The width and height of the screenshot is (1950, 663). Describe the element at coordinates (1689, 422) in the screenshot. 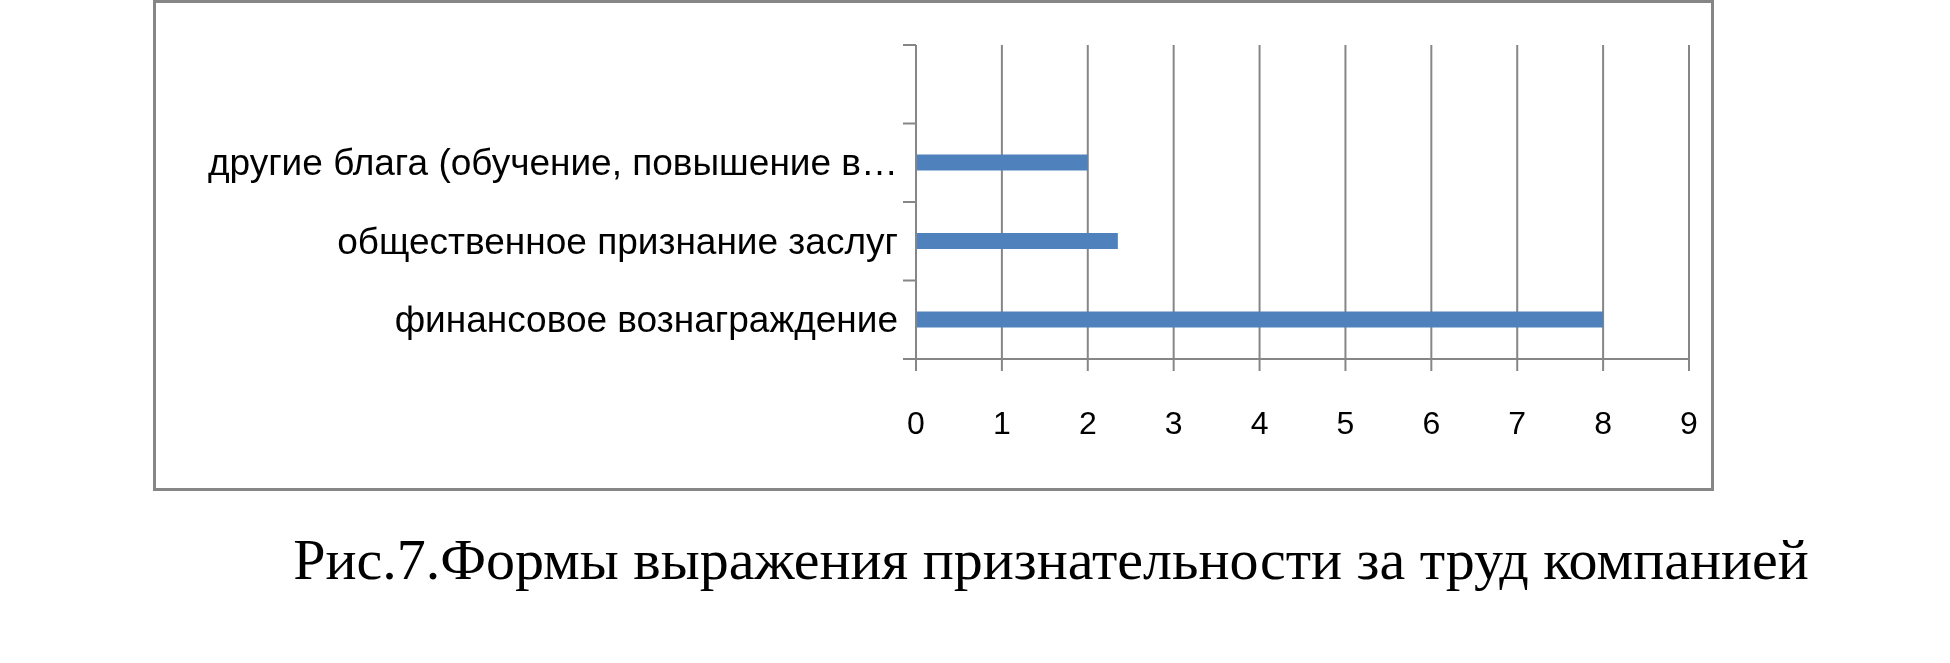

I see `x-tick-label: 9` at that location.